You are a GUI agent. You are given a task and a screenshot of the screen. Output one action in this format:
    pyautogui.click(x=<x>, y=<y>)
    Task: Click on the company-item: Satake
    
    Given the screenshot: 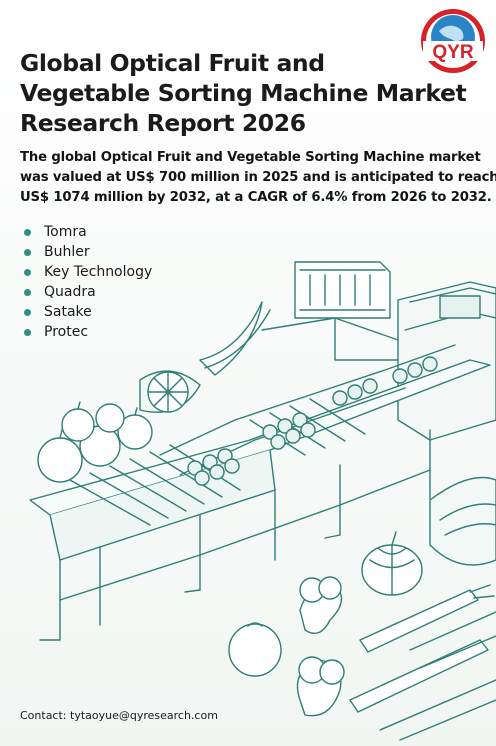 What is the action you would take?
    pyautogui.click(x=87, y=312)
    